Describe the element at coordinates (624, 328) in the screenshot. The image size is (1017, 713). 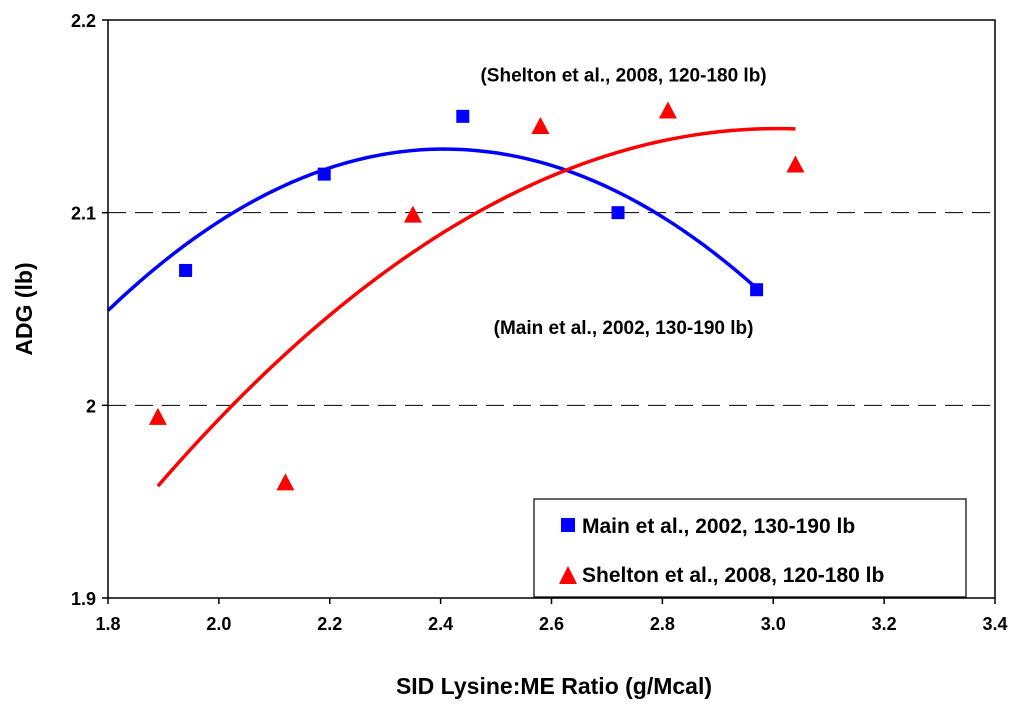
I see `annotation-main: (Main et al., 2002, 130-190 lb)` at that location.